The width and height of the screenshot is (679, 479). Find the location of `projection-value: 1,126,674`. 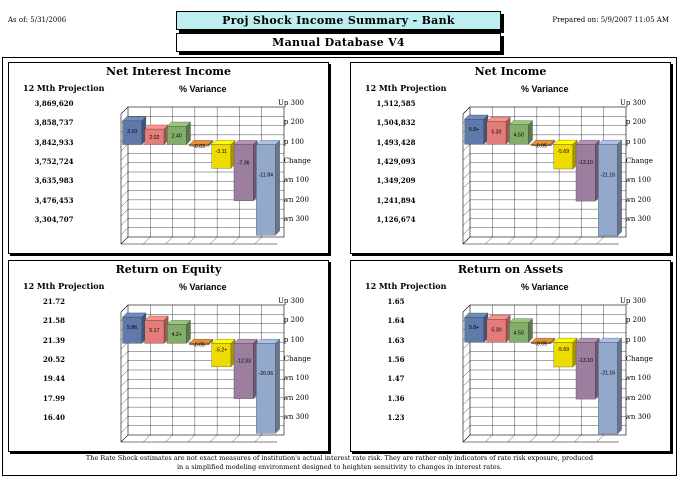

projection-value: 1,126,674 is located at coordinates (396, 219).